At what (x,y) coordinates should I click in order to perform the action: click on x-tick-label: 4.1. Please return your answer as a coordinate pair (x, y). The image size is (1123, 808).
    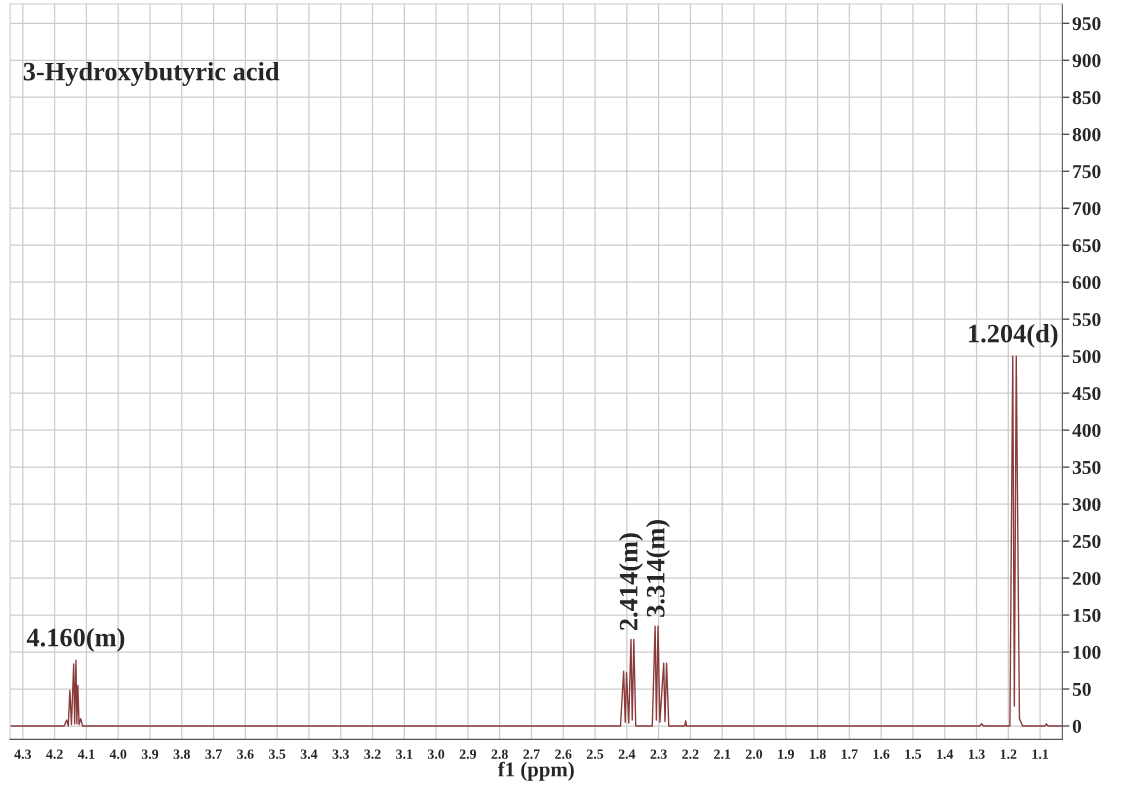
    Looking at the image, I should click on (86, 754).